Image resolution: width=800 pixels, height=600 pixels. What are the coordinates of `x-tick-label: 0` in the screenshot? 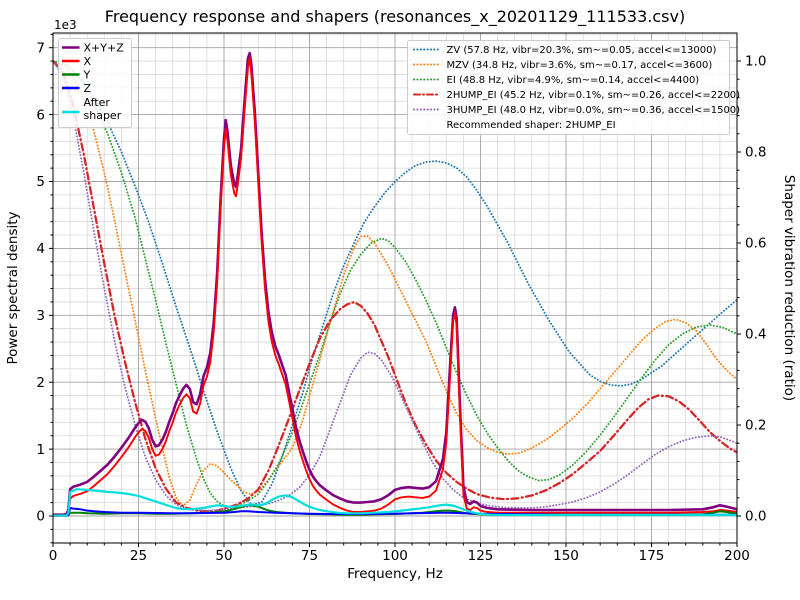 It's located at (53, 556).